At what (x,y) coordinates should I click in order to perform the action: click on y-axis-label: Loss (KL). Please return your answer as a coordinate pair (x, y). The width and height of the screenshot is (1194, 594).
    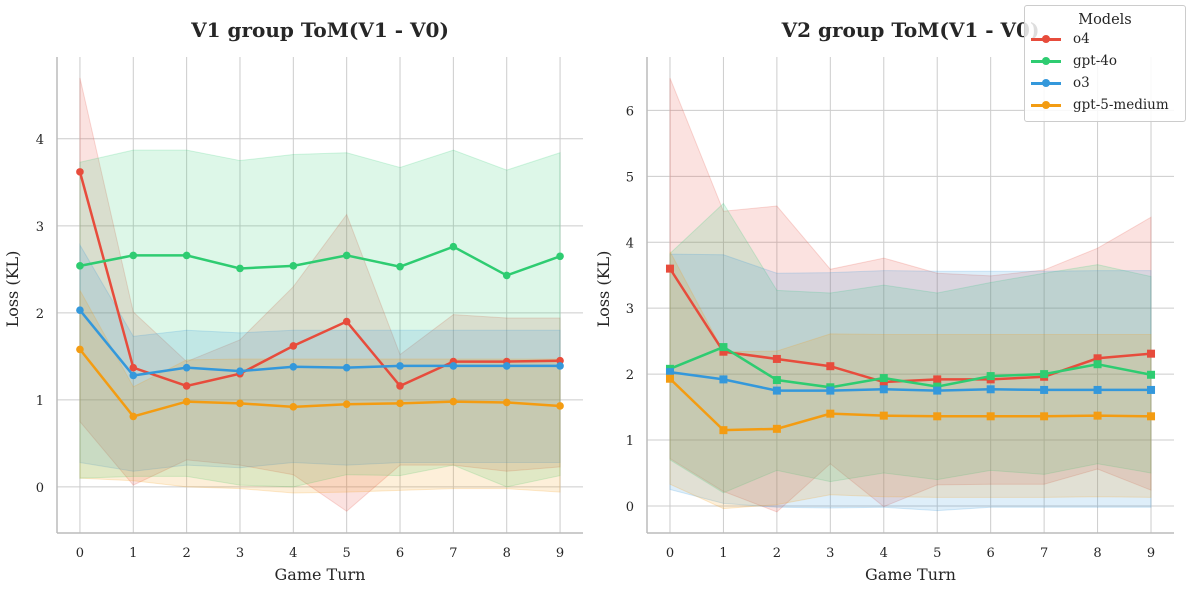
    Looking at the image, I should click on (603, 289).